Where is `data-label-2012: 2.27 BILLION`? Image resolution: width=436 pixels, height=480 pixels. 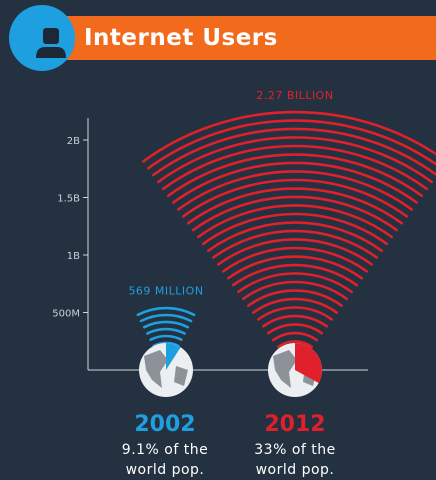
data-label-2012: 2.27 BILLION is located at coordinates (294, 95).